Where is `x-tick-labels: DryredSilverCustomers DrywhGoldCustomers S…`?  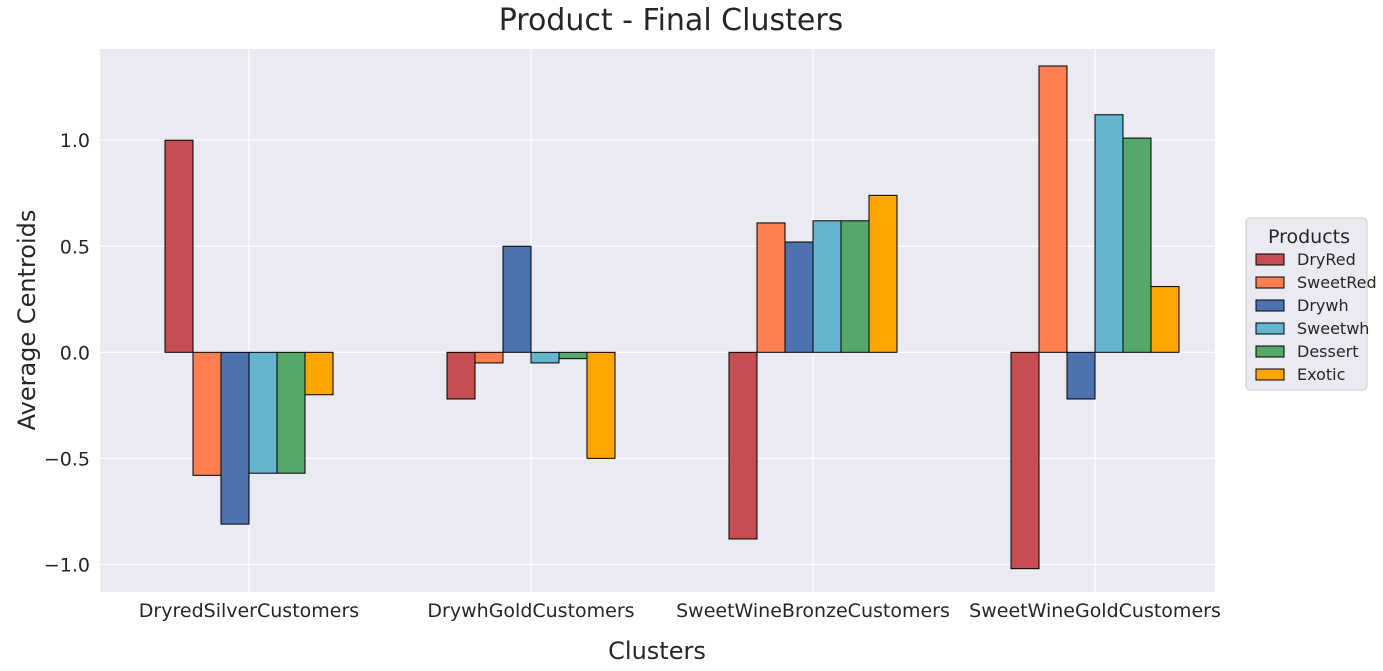 x-tick-labels: DryredSilverCustomers DrywhGoldCustomers S… is located at coordinates (680, 611).